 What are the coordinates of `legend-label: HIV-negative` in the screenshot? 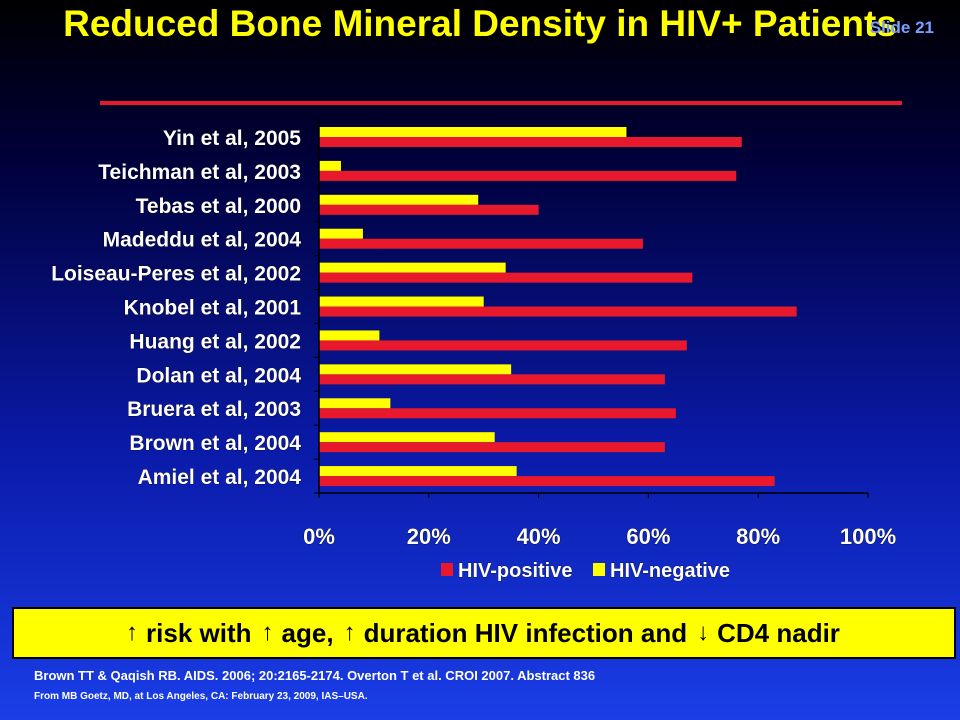 It's located at (670, 571).